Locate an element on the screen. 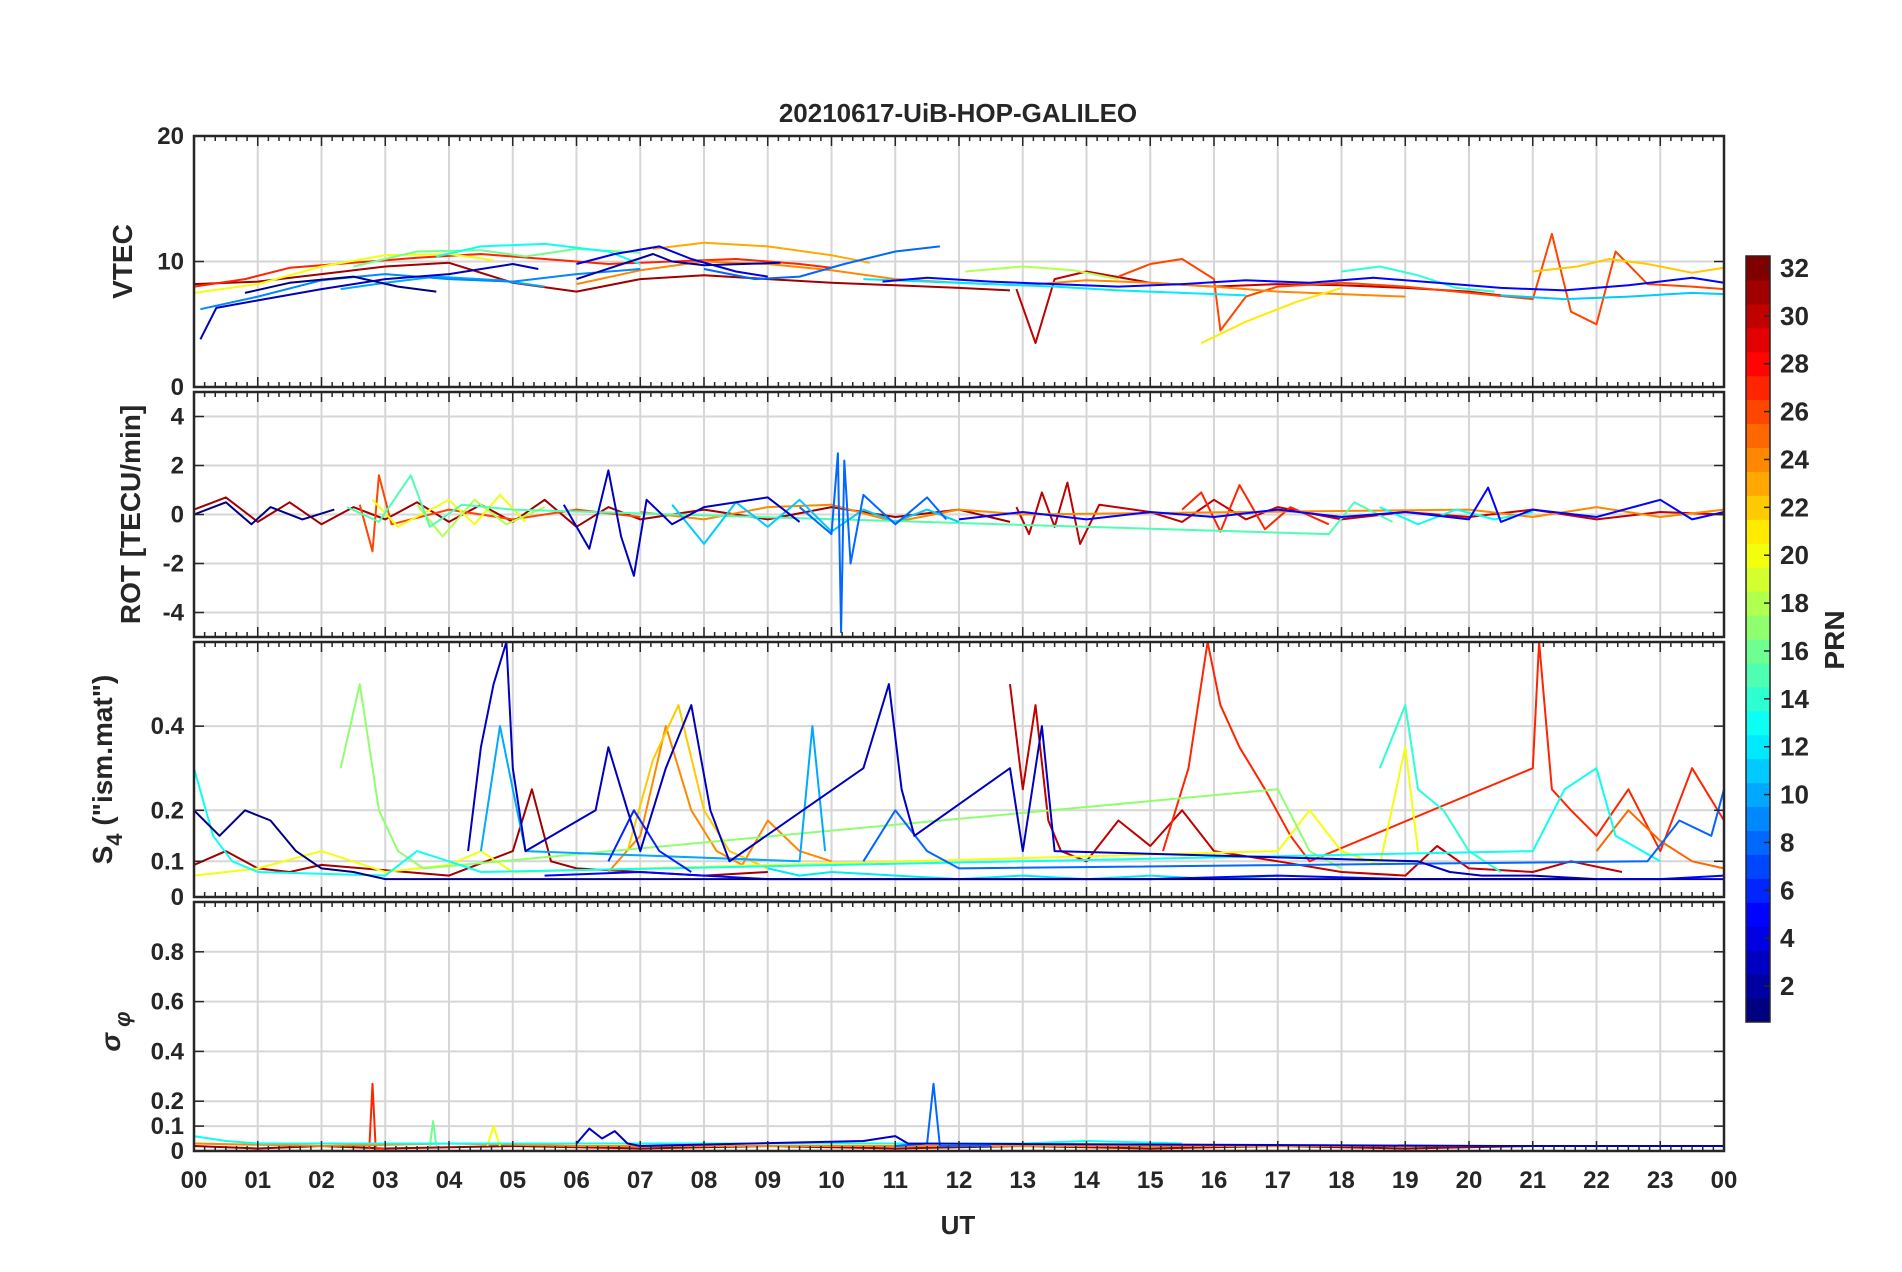 The height and width of the screenshot is (1272, 1902). x-tick-label: 19 is located at coordinates (1405, 1180).